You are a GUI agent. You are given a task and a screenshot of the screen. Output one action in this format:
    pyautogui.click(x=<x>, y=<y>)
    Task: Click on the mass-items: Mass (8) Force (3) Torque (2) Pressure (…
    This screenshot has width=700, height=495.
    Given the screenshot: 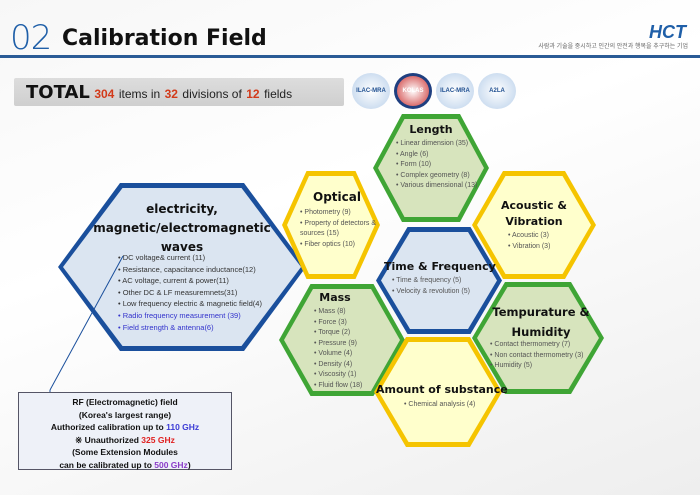 What is the action you would take?
    pyautogui.click(x=338, y=349)
    